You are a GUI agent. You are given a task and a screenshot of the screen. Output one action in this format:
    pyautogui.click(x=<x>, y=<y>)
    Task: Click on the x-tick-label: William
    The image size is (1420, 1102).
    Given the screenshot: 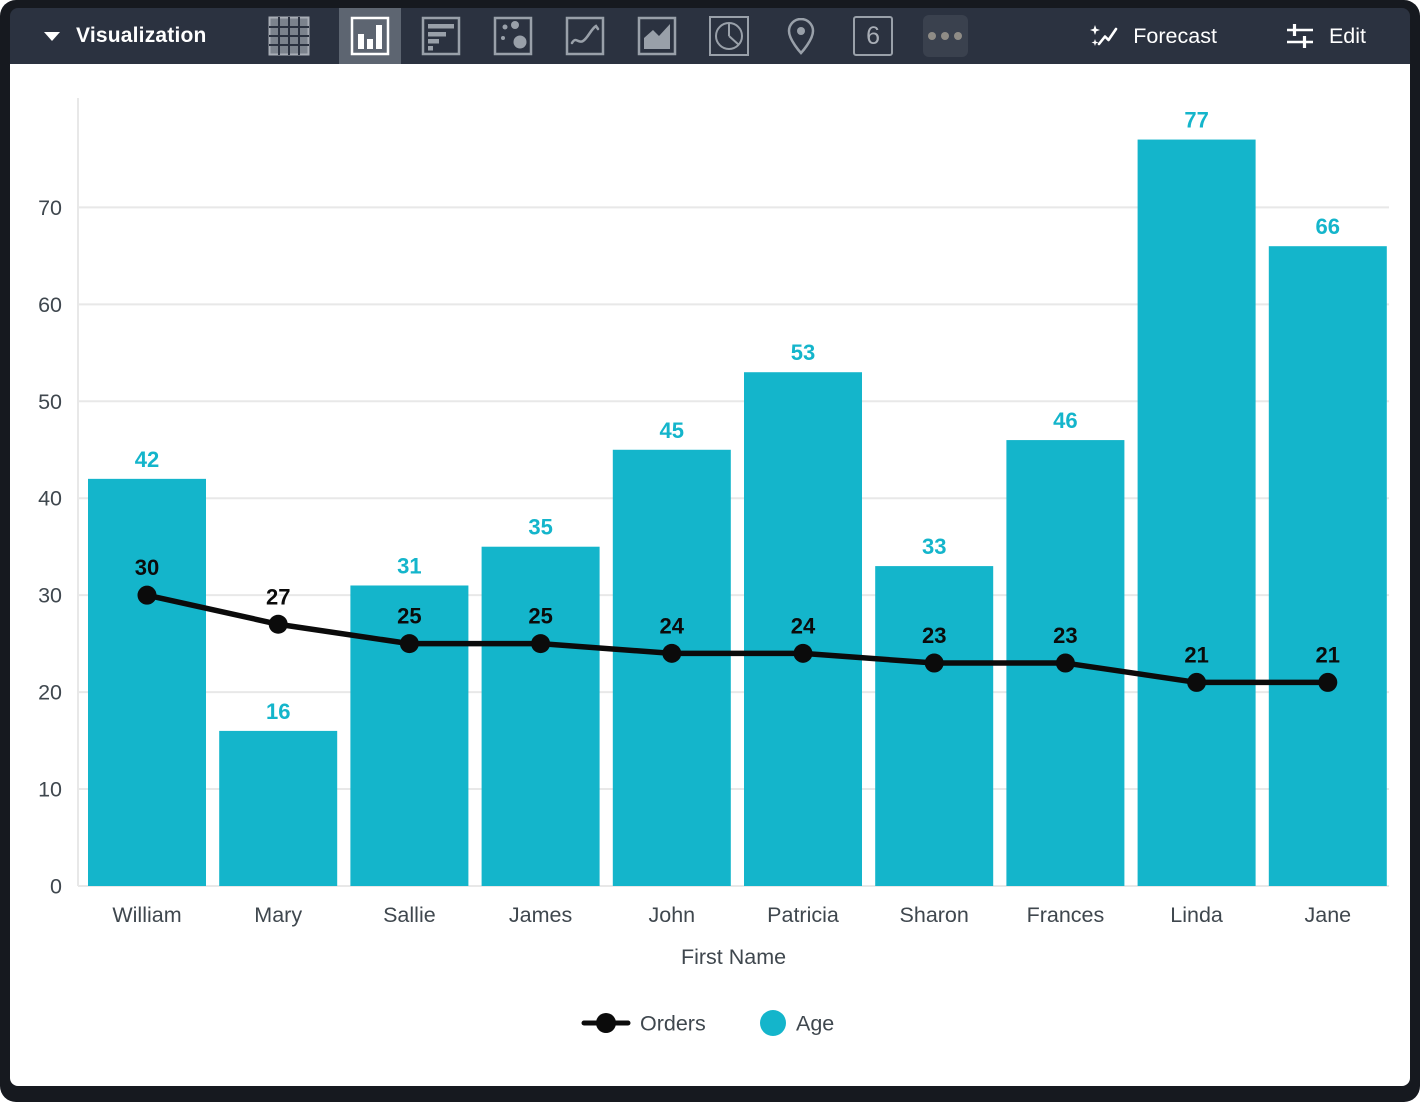 What is the action you would take?
    pyautogui.click(x=146, y=915)
    